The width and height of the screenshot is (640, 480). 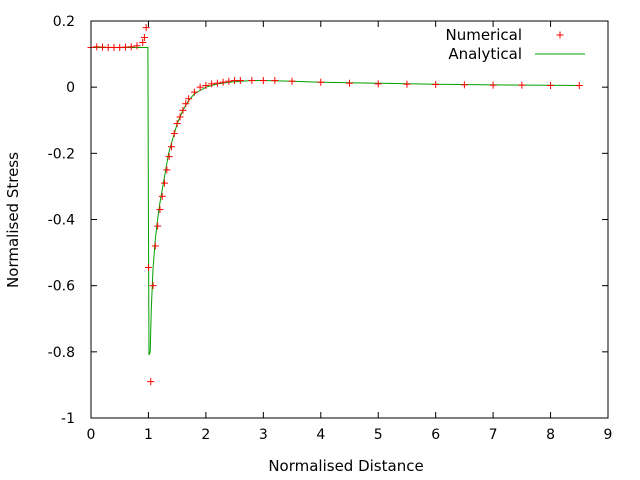 I want to click on x-tick-label: 3, so click(x=263, y=435).